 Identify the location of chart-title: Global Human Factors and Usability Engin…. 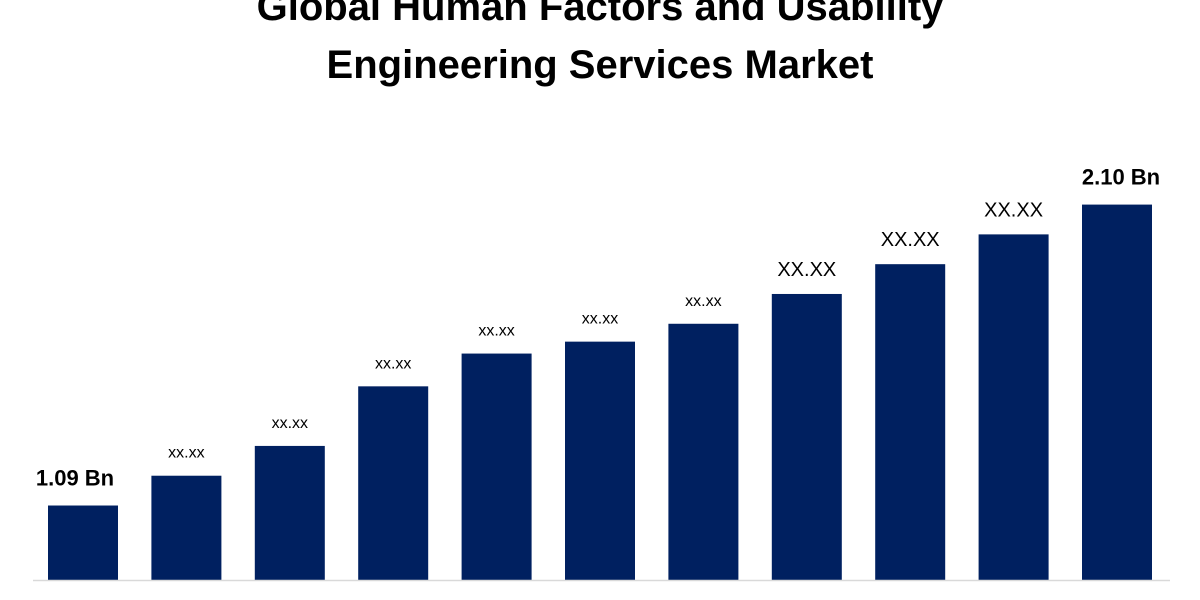
(600, 43).